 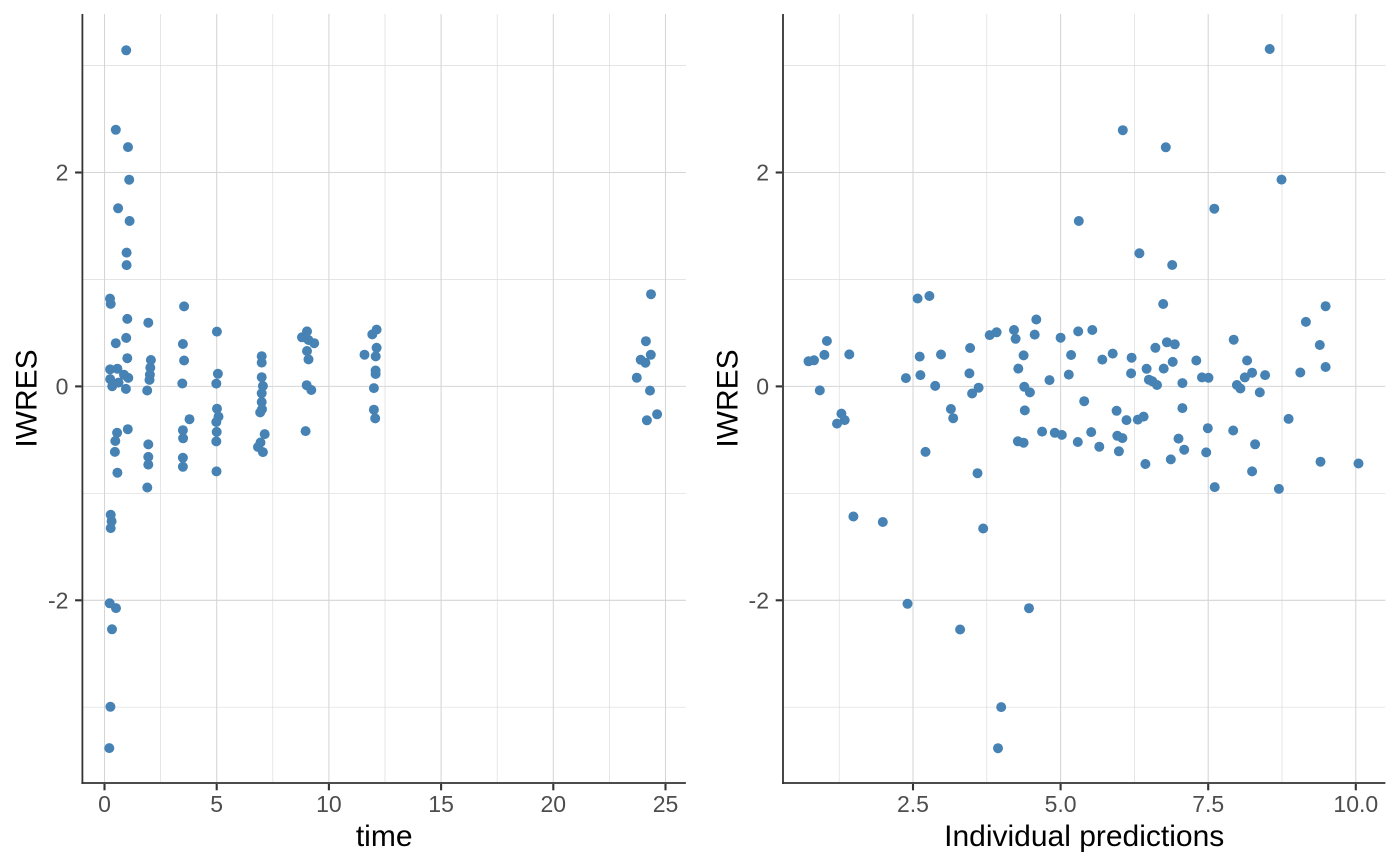 What do you see at coordinates (1355, 804) in the screenshot?
I see `svg-text: 10.0` at bounding box center [1355, 804].